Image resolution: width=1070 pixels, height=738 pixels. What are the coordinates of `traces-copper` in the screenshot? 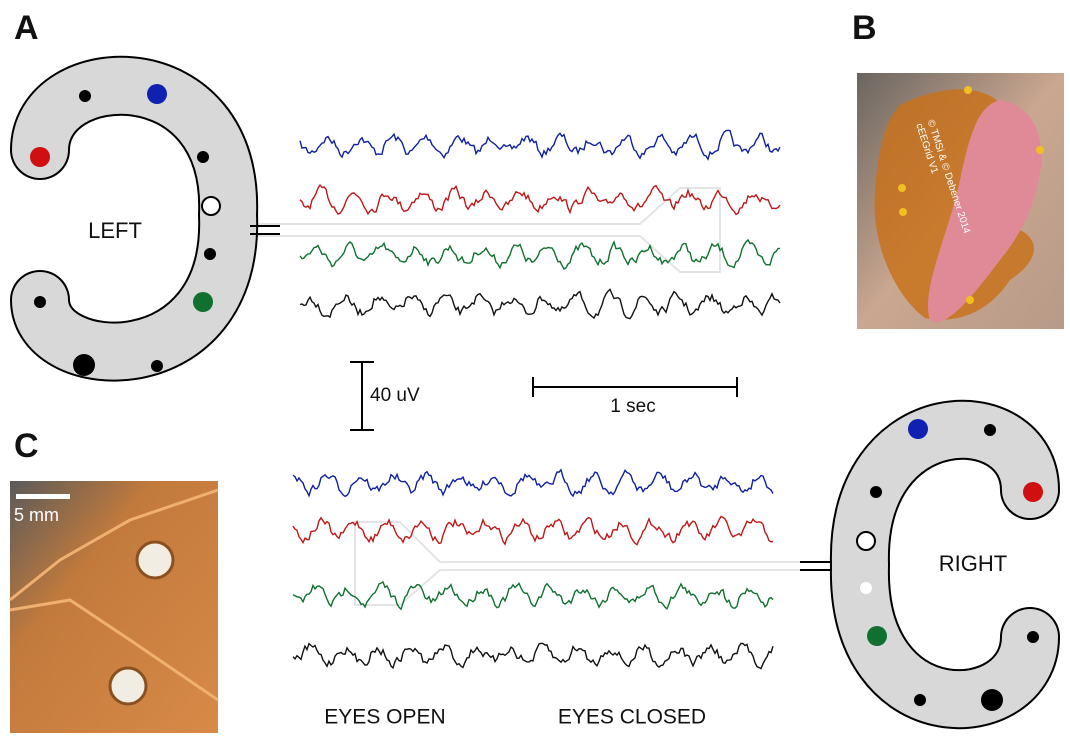 It's located at (114, 595).